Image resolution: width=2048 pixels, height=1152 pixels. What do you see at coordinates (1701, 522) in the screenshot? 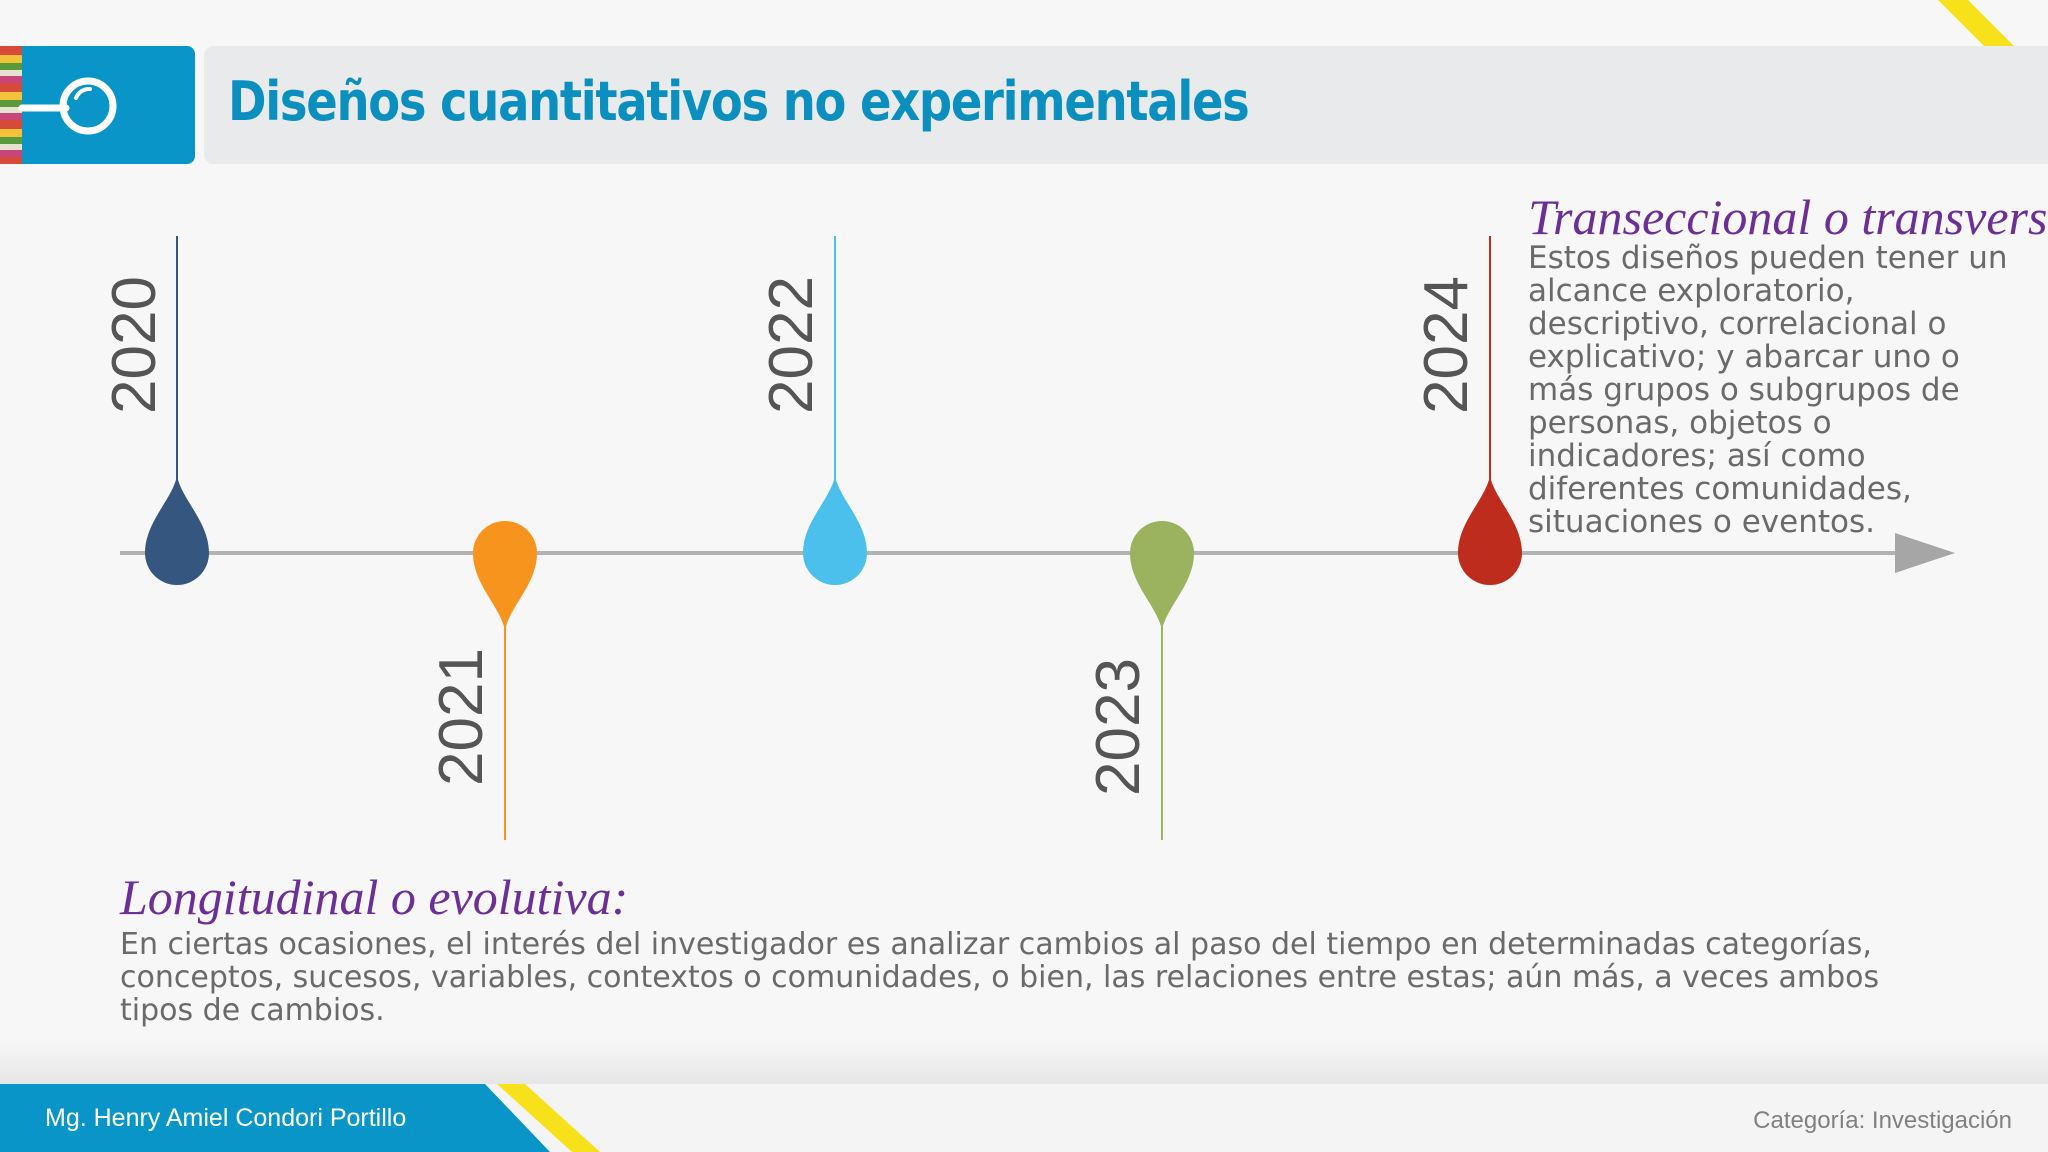
I see `transversal-line: situaciones o eventos.` at bounding box center [1701, 522].